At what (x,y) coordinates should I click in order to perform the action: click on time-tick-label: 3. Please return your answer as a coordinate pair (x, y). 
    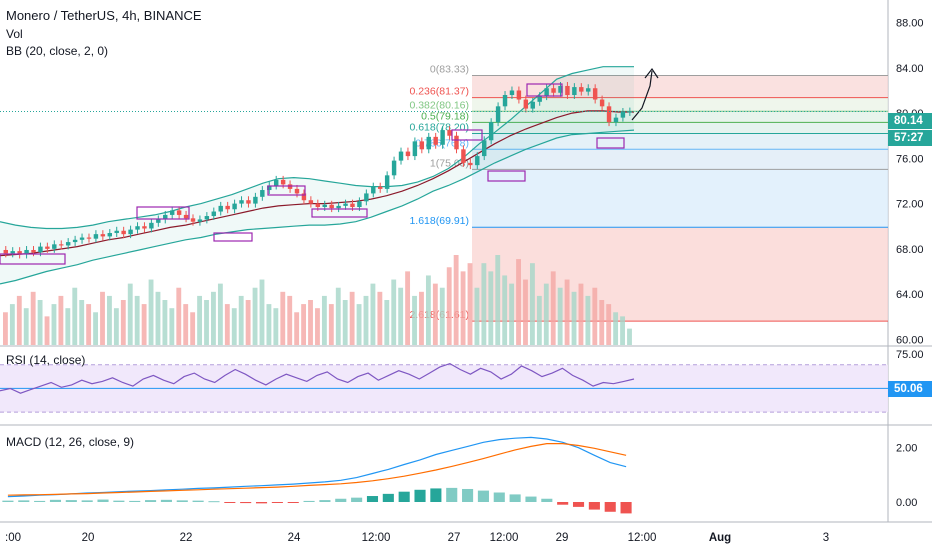
    Looking at the image, I should click on (826, 538).